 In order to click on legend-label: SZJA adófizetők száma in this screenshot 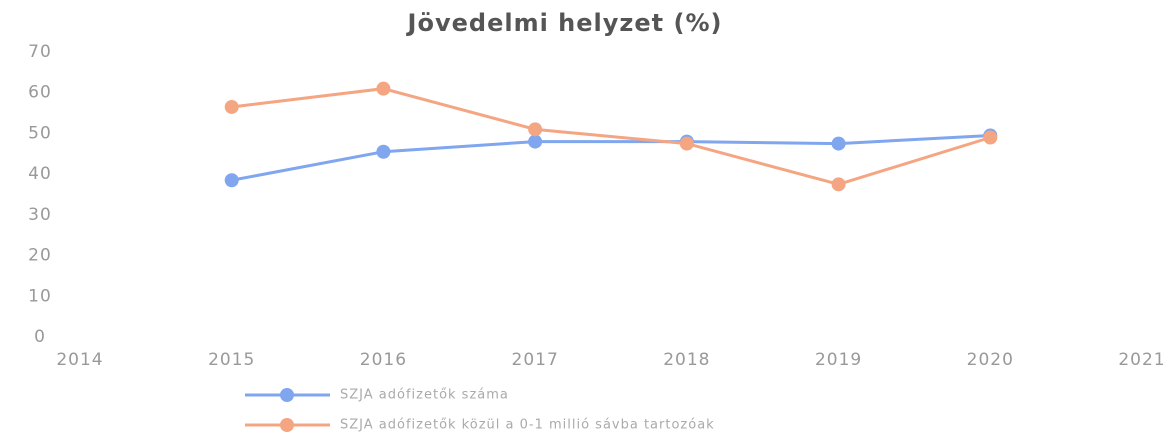, I will do `click(424, 395)`.